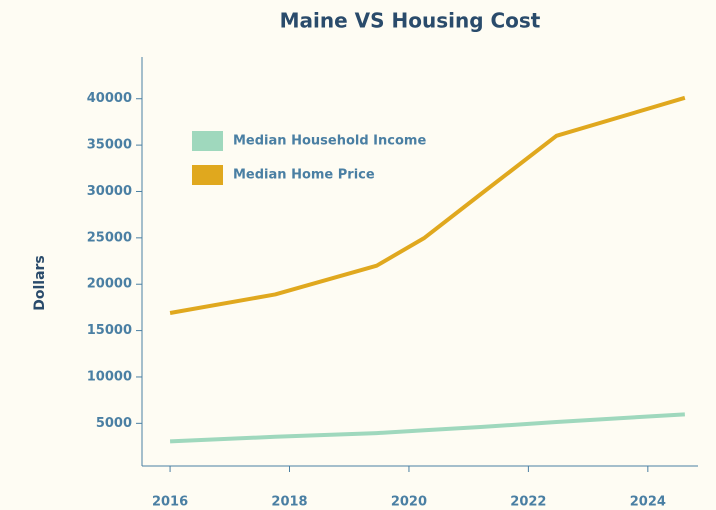 This screenshot has height=510, width=716. What do you see at coordinates (648, 502) in the screenshot?
I see `x-tick-label: 2024` at bounding box center [648, 502].